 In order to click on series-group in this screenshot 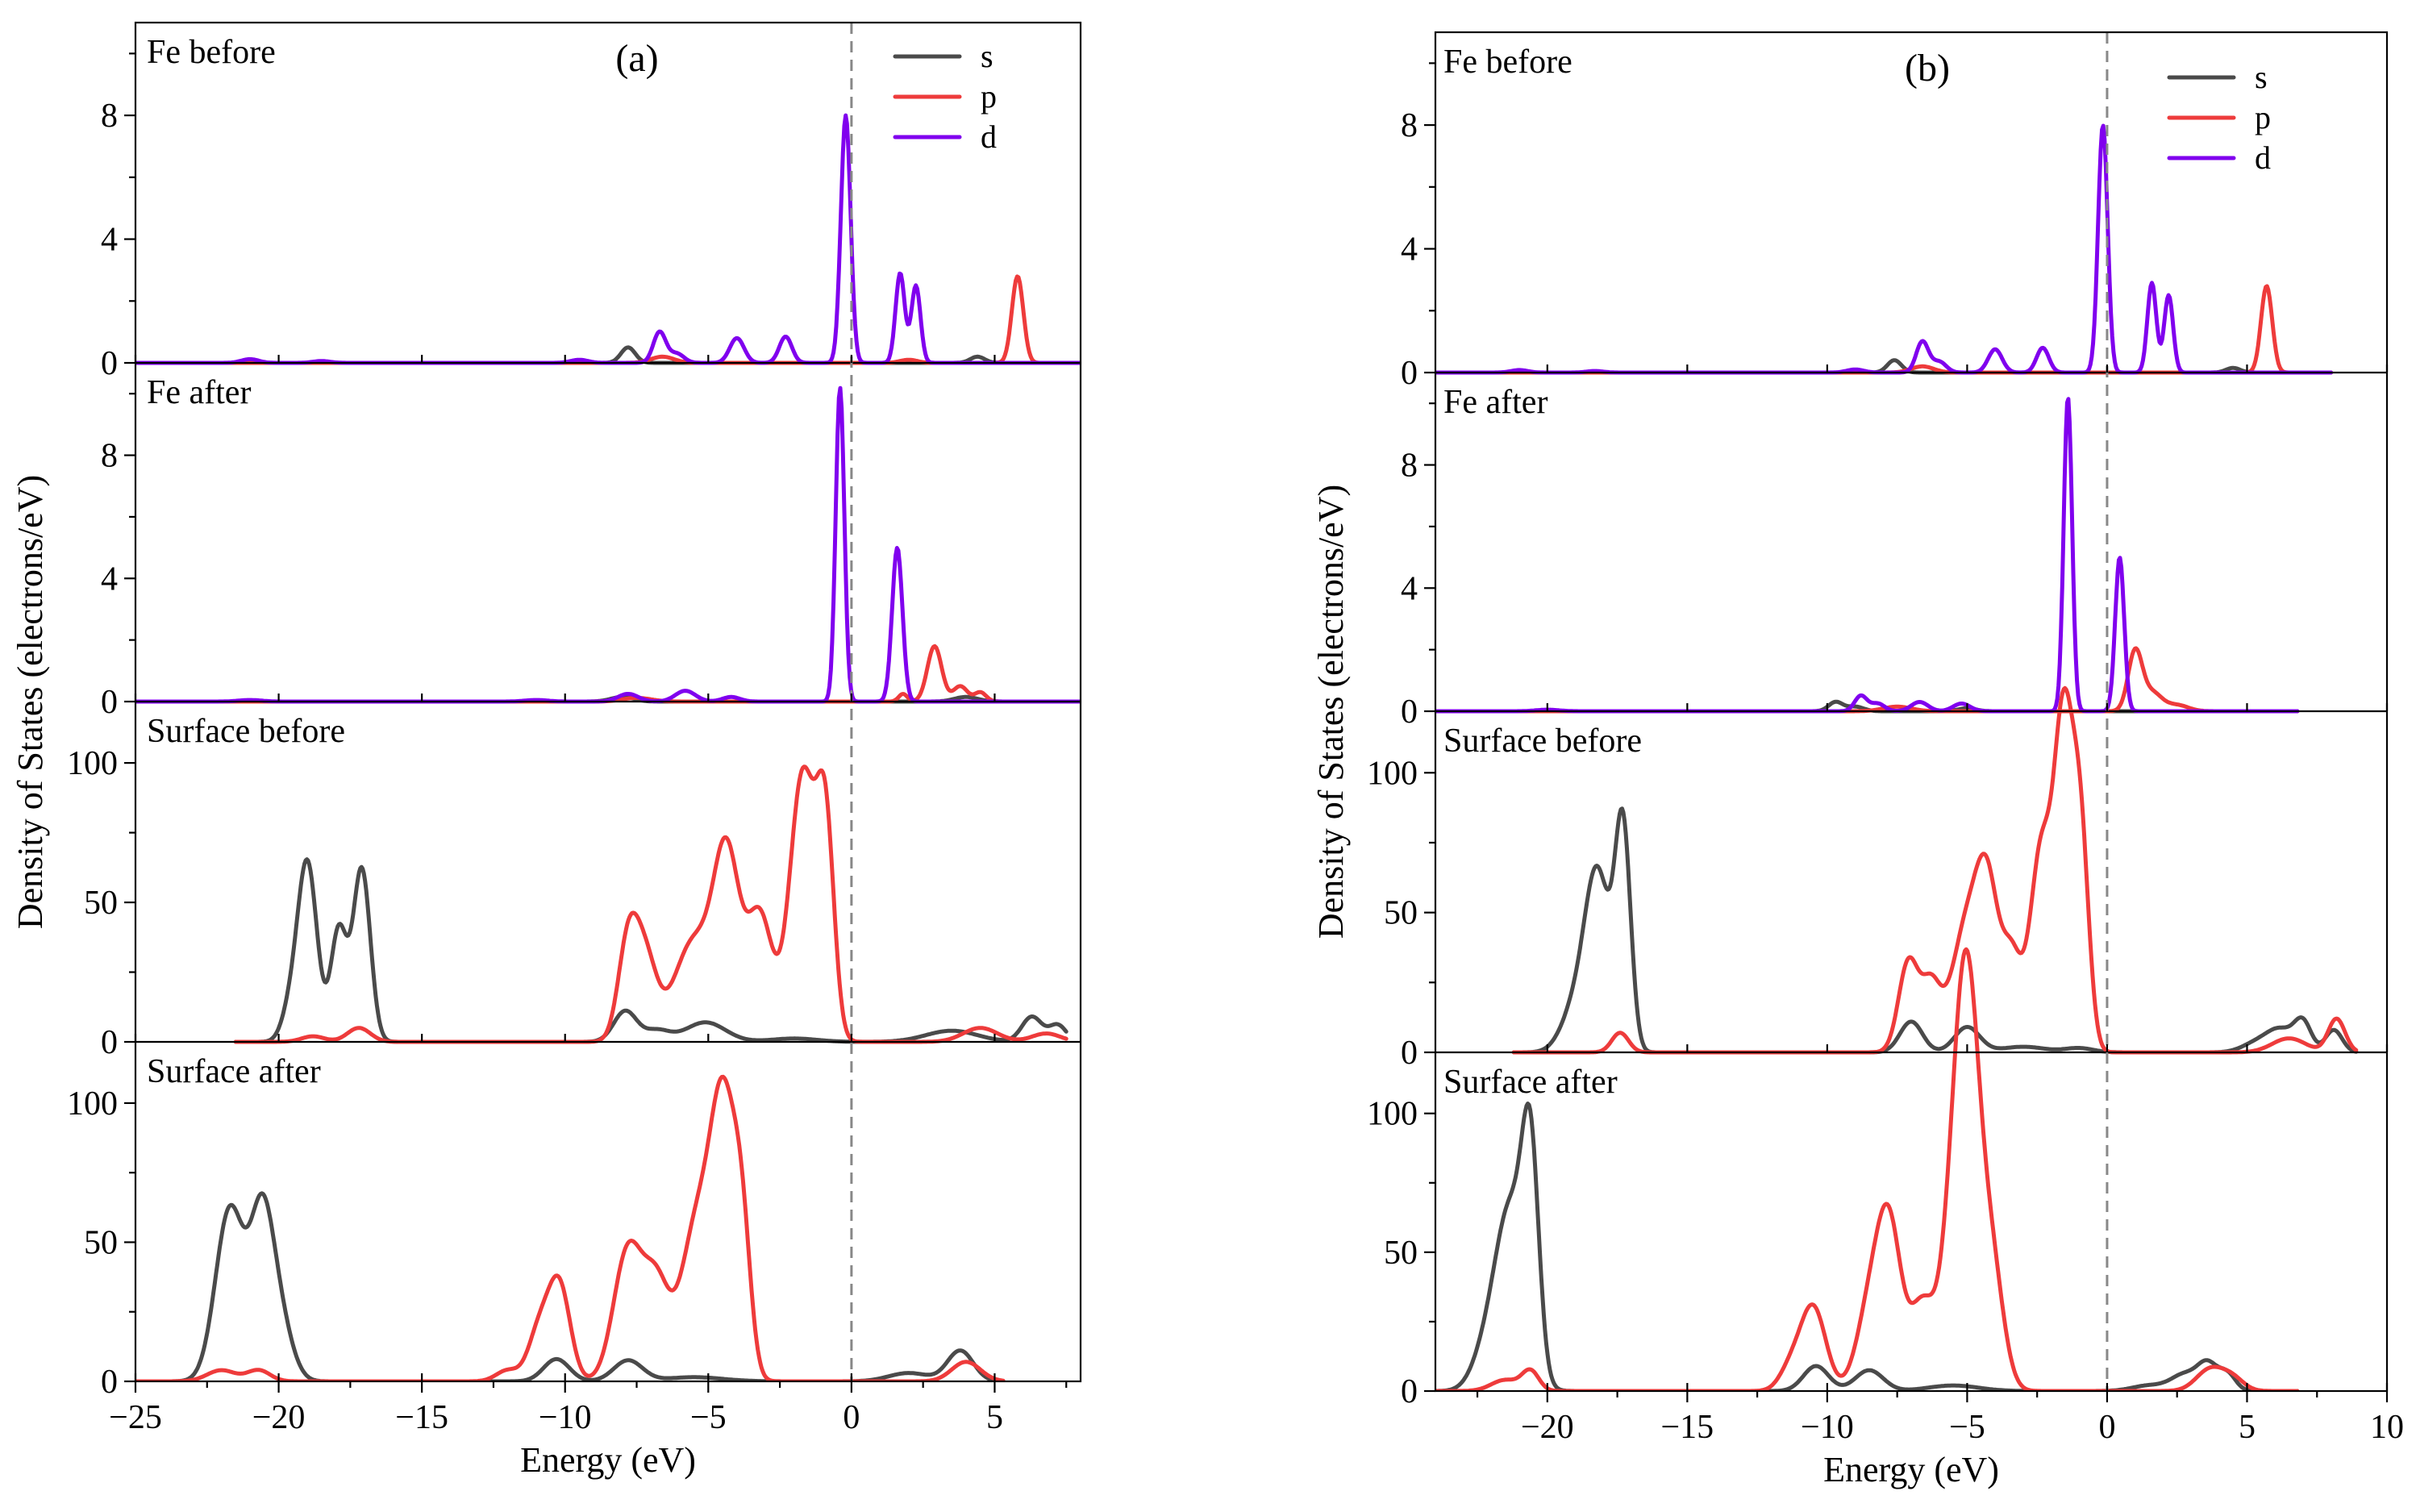, I will do `click(1867, 1169)`.